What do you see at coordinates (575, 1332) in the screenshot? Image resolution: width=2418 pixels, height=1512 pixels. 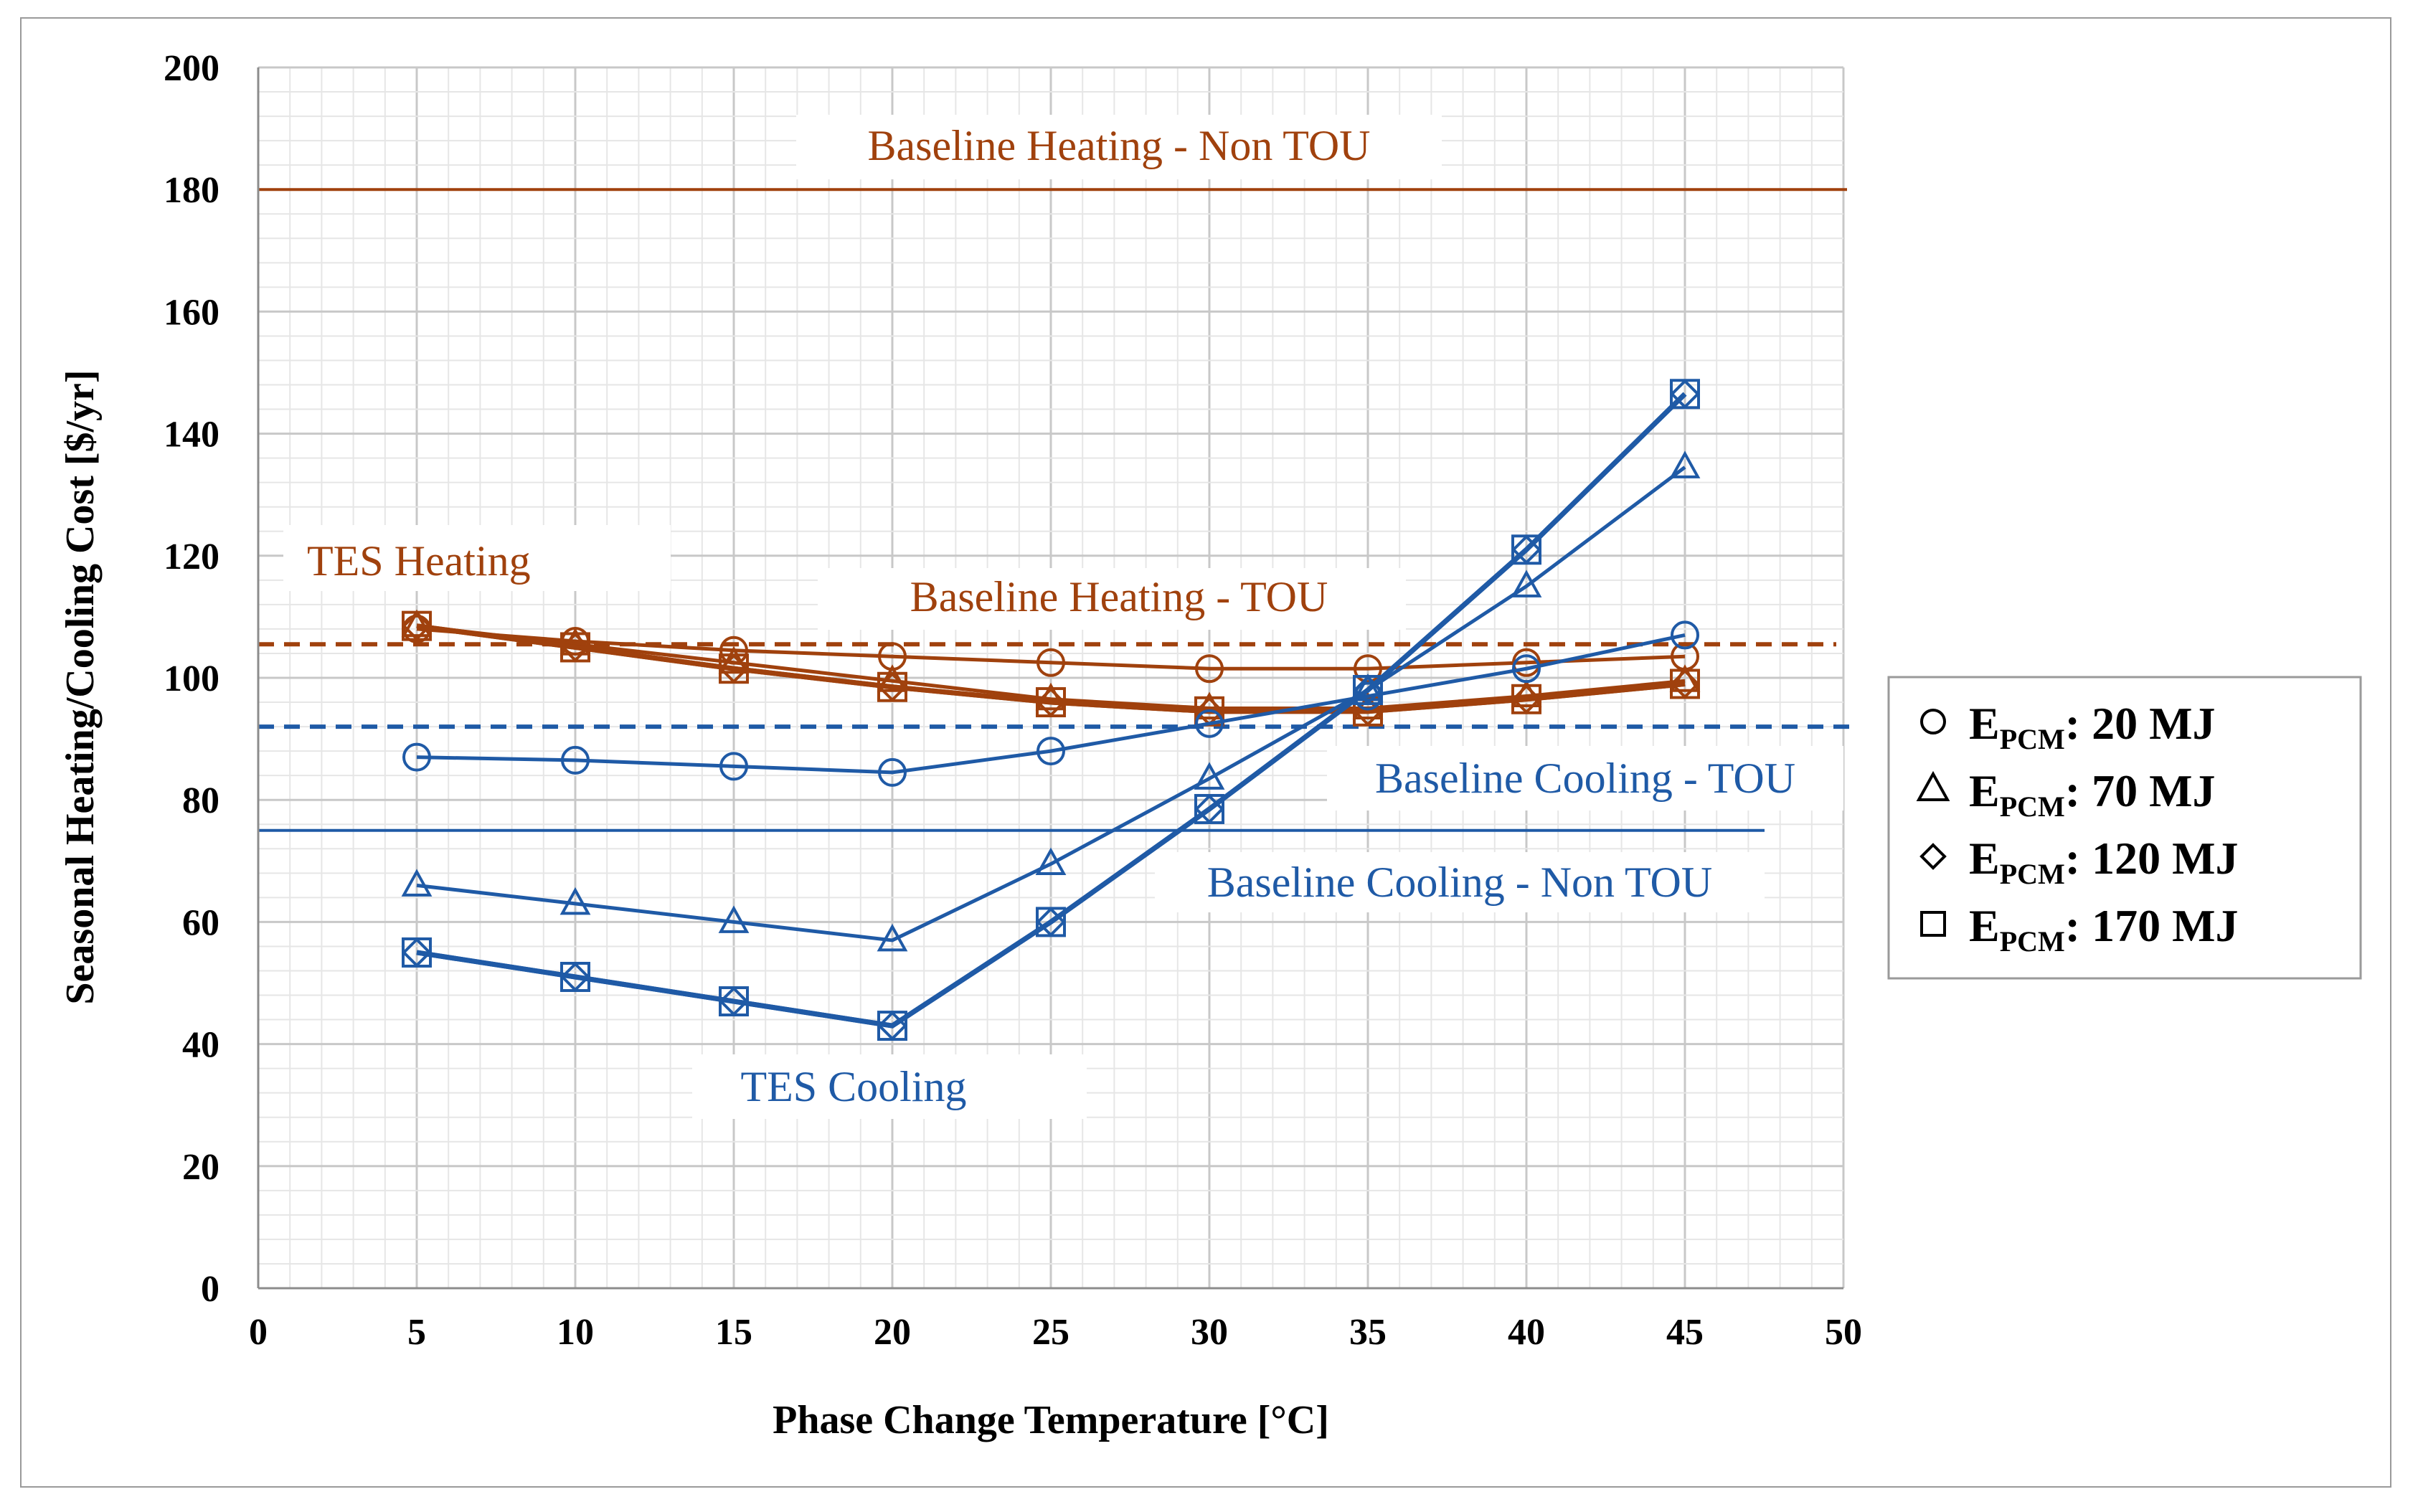 I see `x-tick-label: 10` at bounding box center [575, 1332].